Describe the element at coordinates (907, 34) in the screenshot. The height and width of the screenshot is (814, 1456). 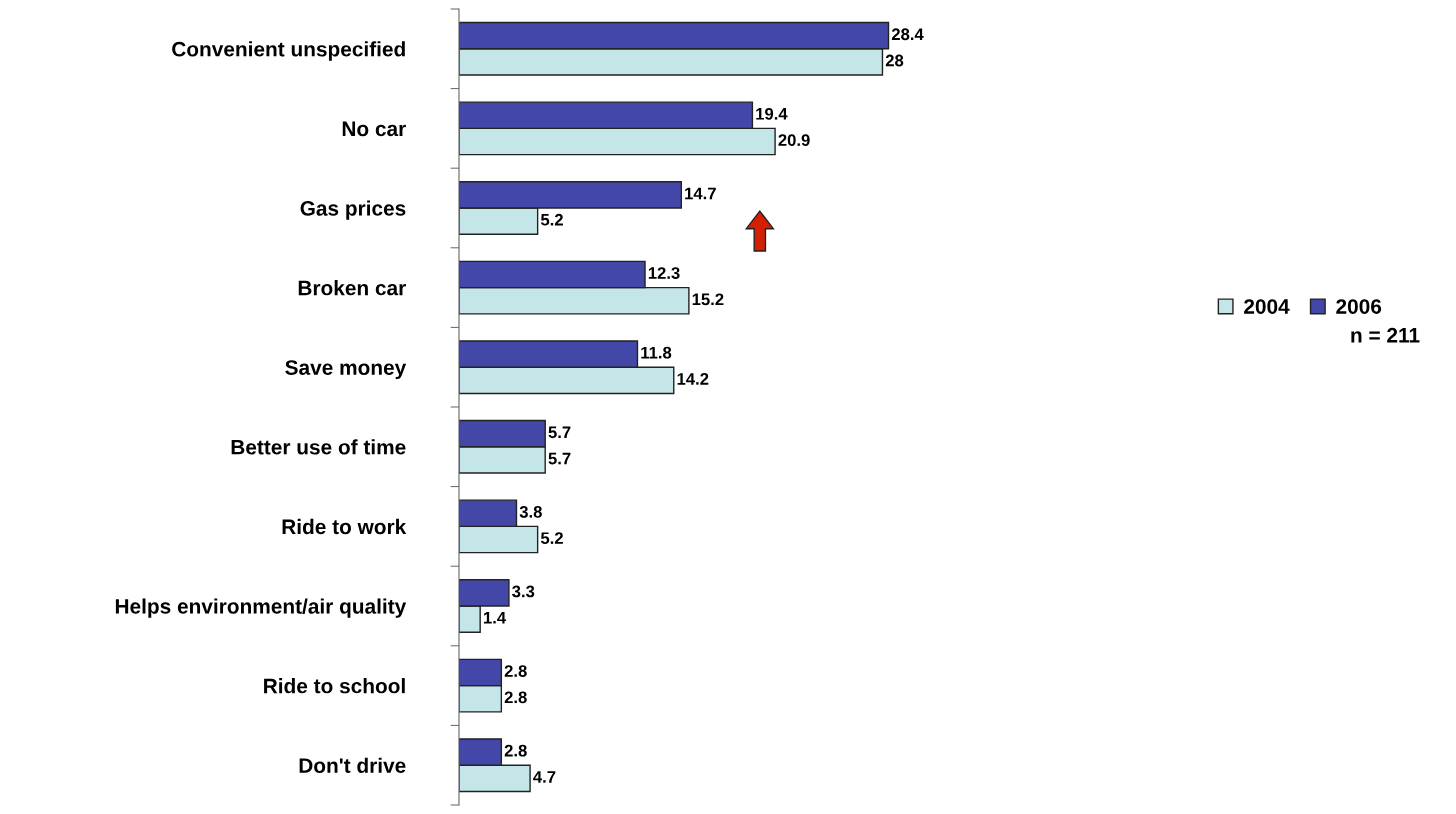
I see `data-label: 28.4` at that location.